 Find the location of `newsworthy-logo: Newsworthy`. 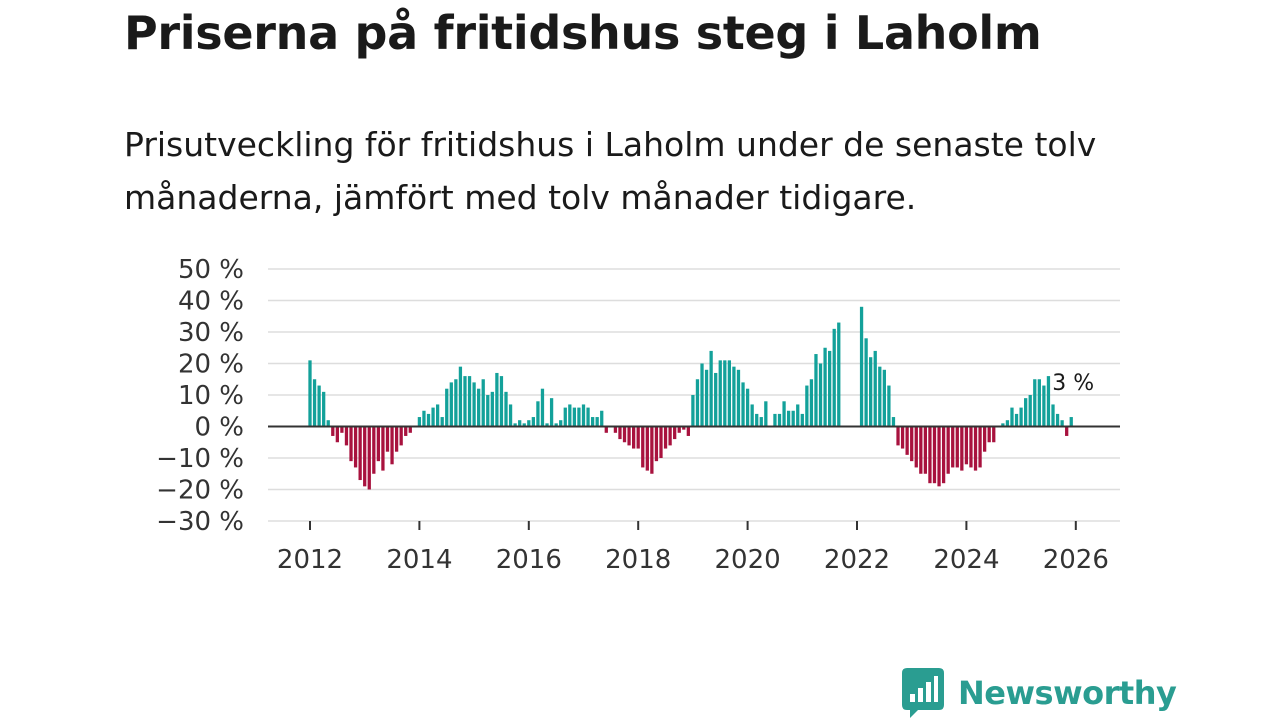

newsworthy-logo: Newsworthy is located at coordinates (1039, 693).